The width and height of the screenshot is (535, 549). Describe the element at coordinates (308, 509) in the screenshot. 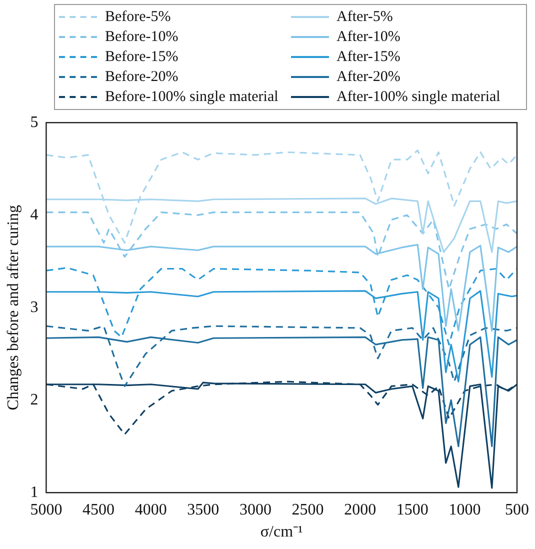

I see `x-tick-label: 2500` at that location.